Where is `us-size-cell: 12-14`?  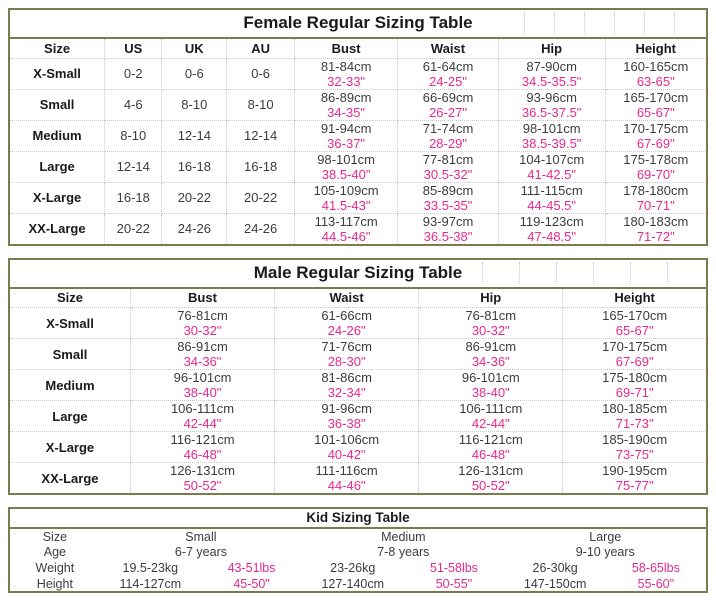 us-size-cell: 12-14 is located at coordinates (133, 167).